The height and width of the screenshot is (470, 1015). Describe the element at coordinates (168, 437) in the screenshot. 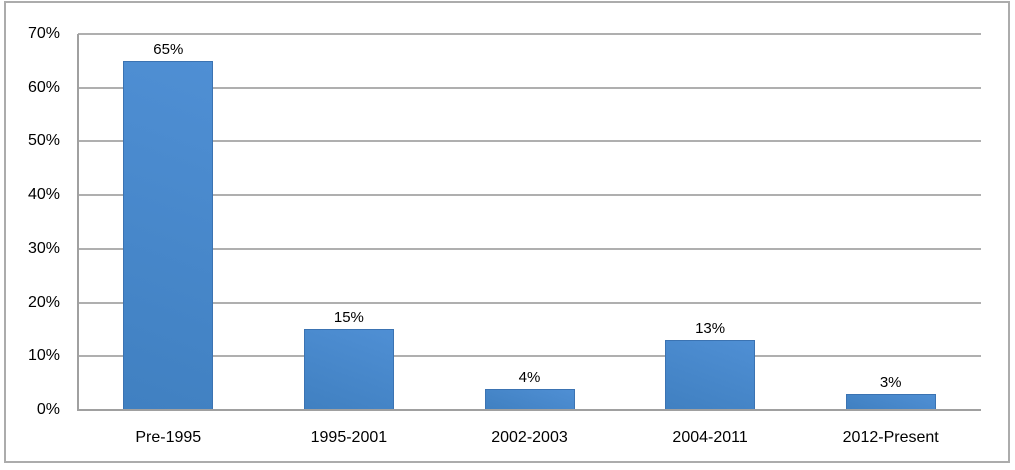

I see `category-label: Pre-1995` at that location.